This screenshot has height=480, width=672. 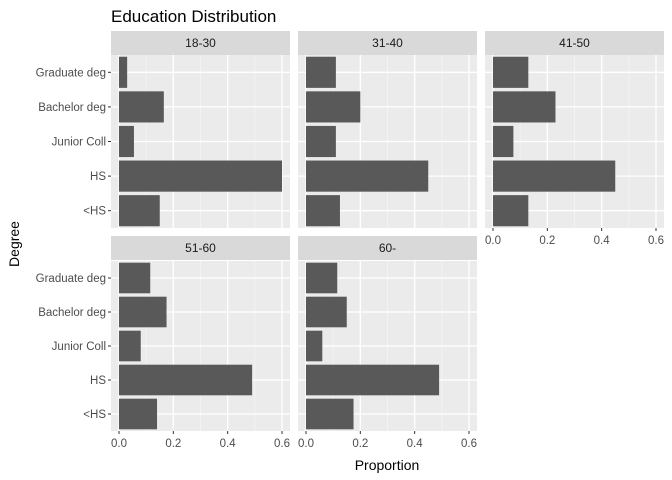 I want to click on facet-strip-label: 41-50, so click(x=574, y=43).